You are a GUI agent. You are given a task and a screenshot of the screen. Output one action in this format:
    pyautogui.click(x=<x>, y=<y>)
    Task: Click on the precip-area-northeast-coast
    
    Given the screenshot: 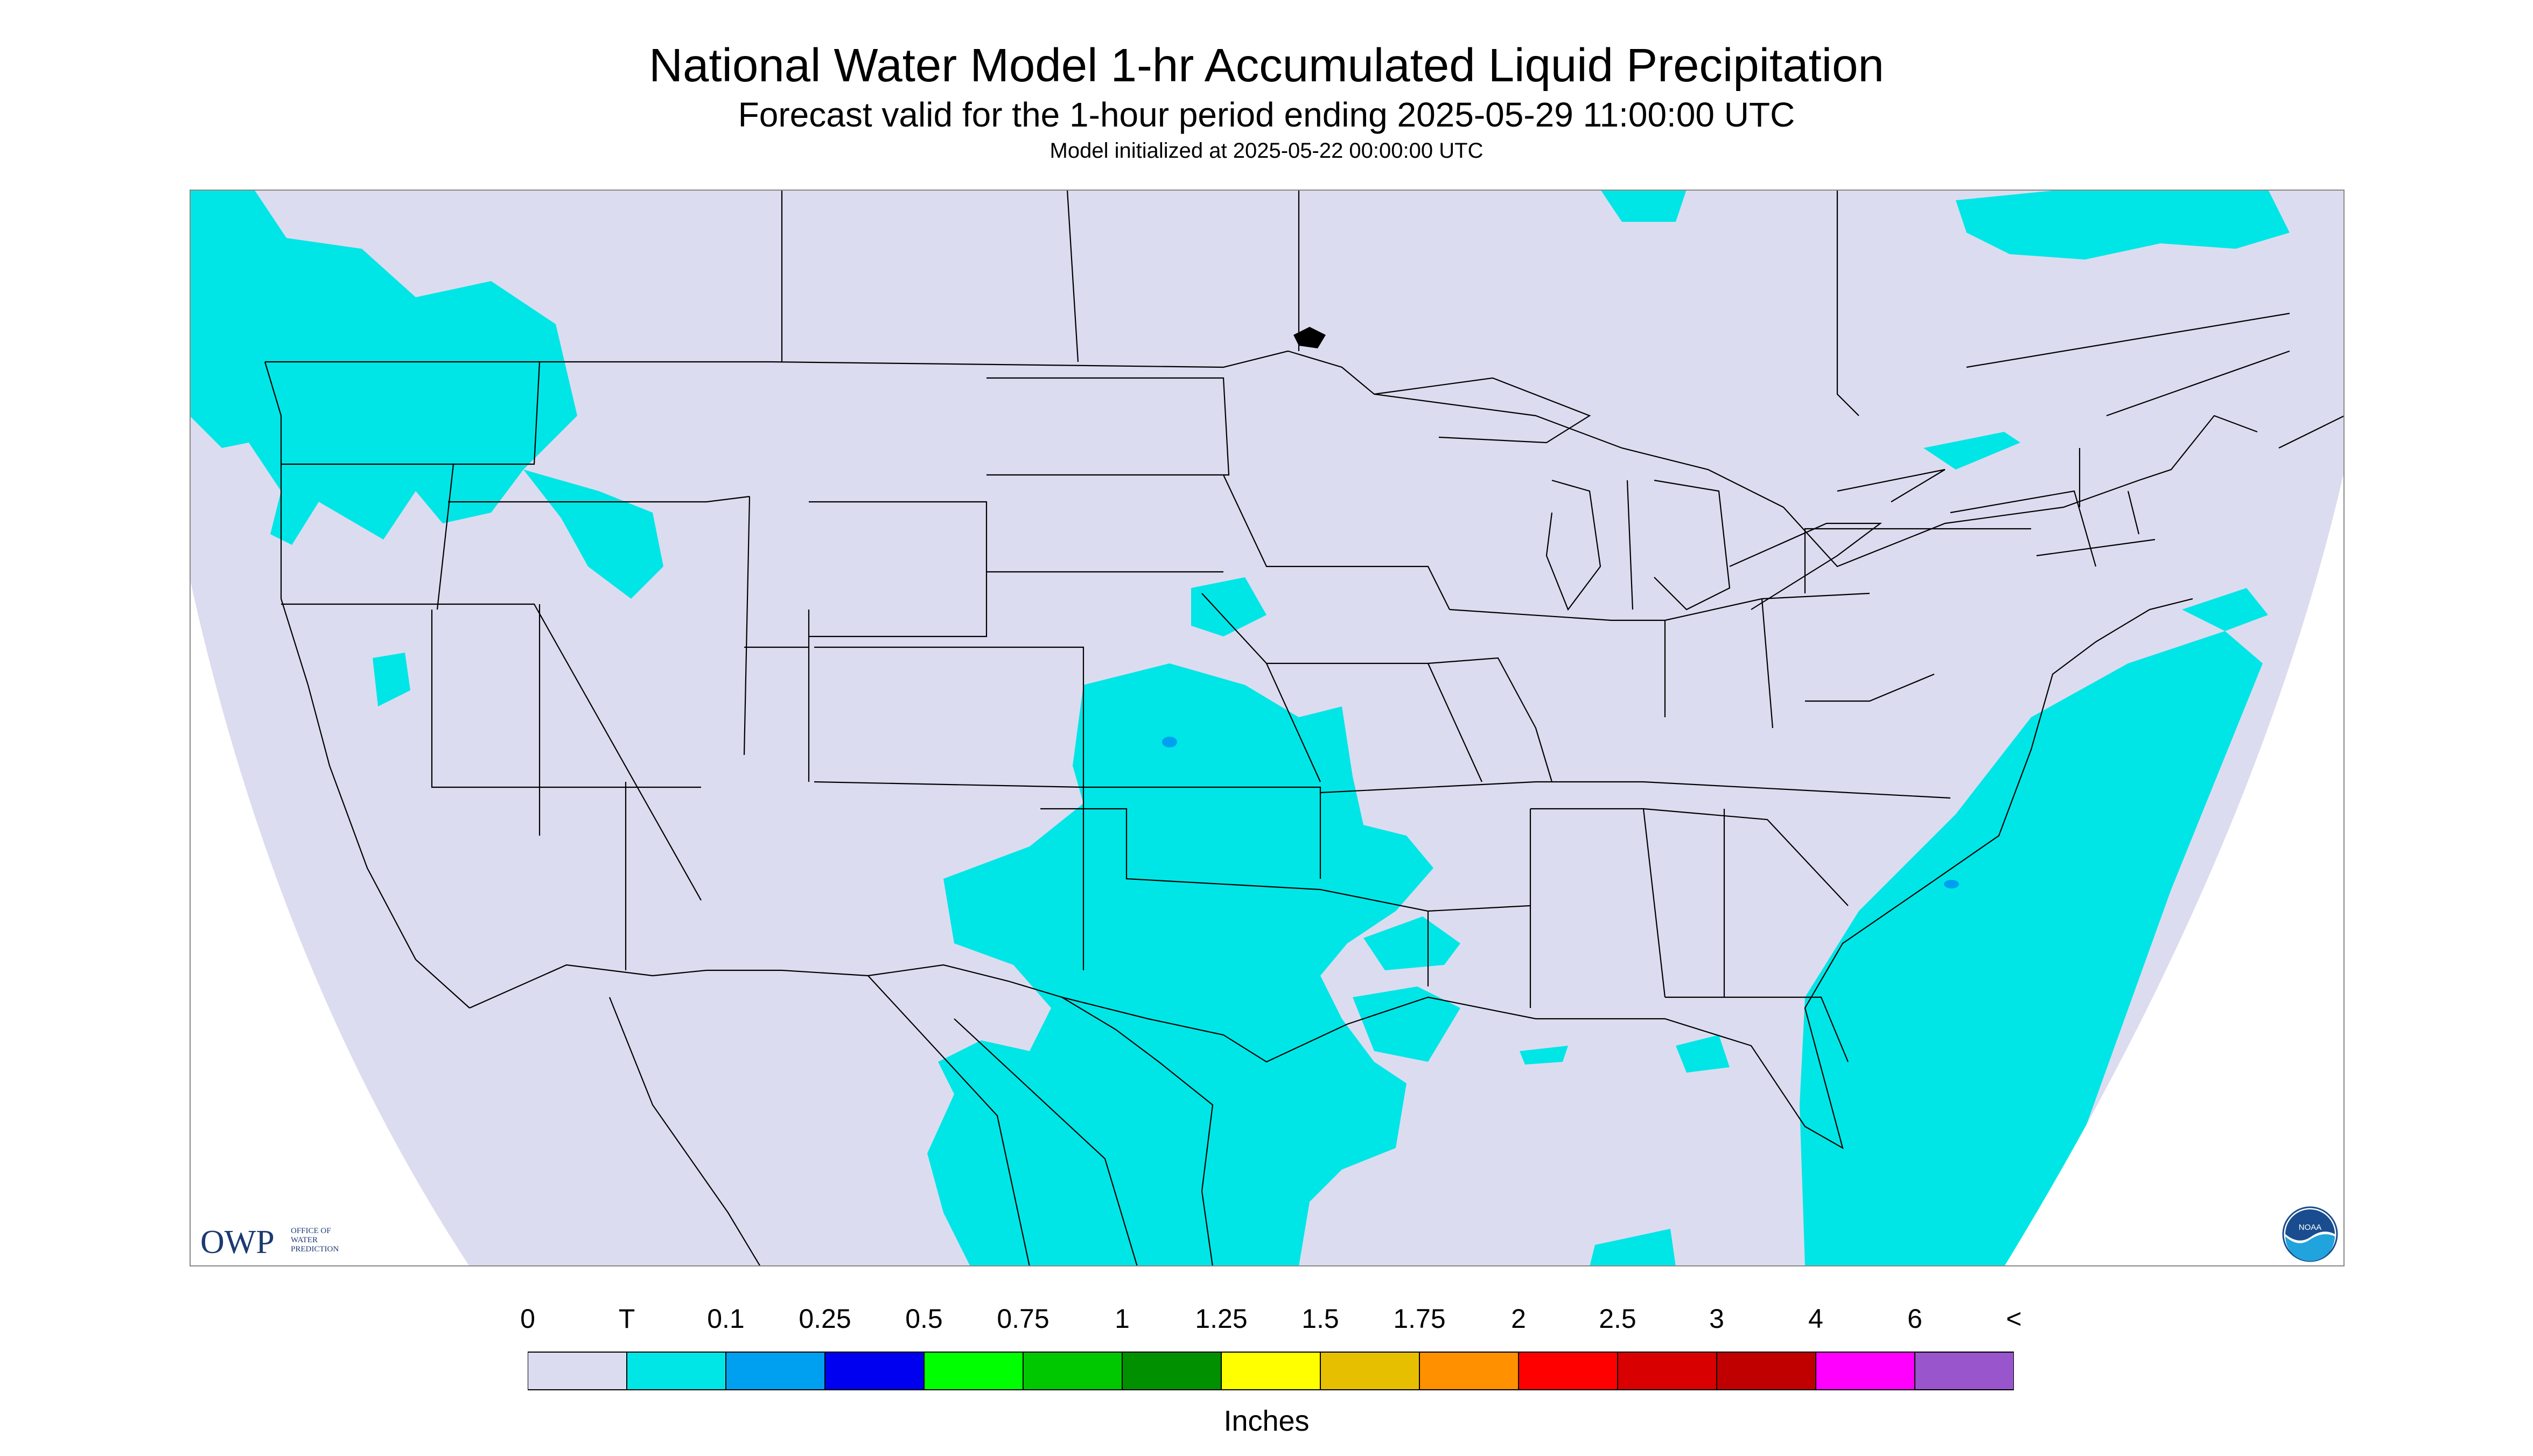 What is the action you would take?
    pyautogui.click(x=2225, y=609)
    